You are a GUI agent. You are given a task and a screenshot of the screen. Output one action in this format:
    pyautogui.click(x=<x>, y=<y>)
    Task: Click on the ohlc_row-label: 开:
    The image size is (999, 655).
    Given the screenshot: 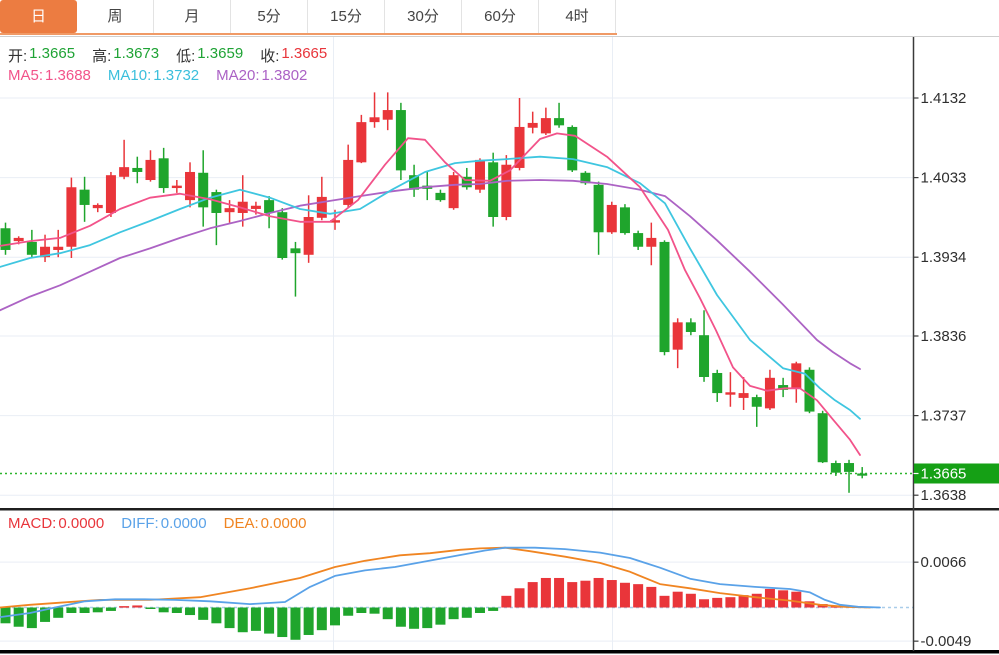 What is the action you would take?
    pyautogui.click(x=18, y=56)
    